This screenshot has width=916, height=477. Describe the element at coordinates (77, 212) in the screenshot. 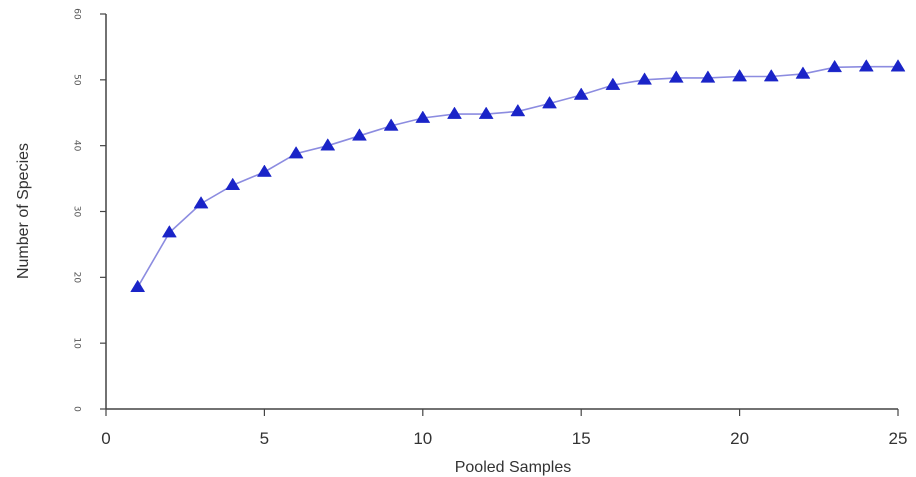

I see `y-tick-label: 30` at that location.